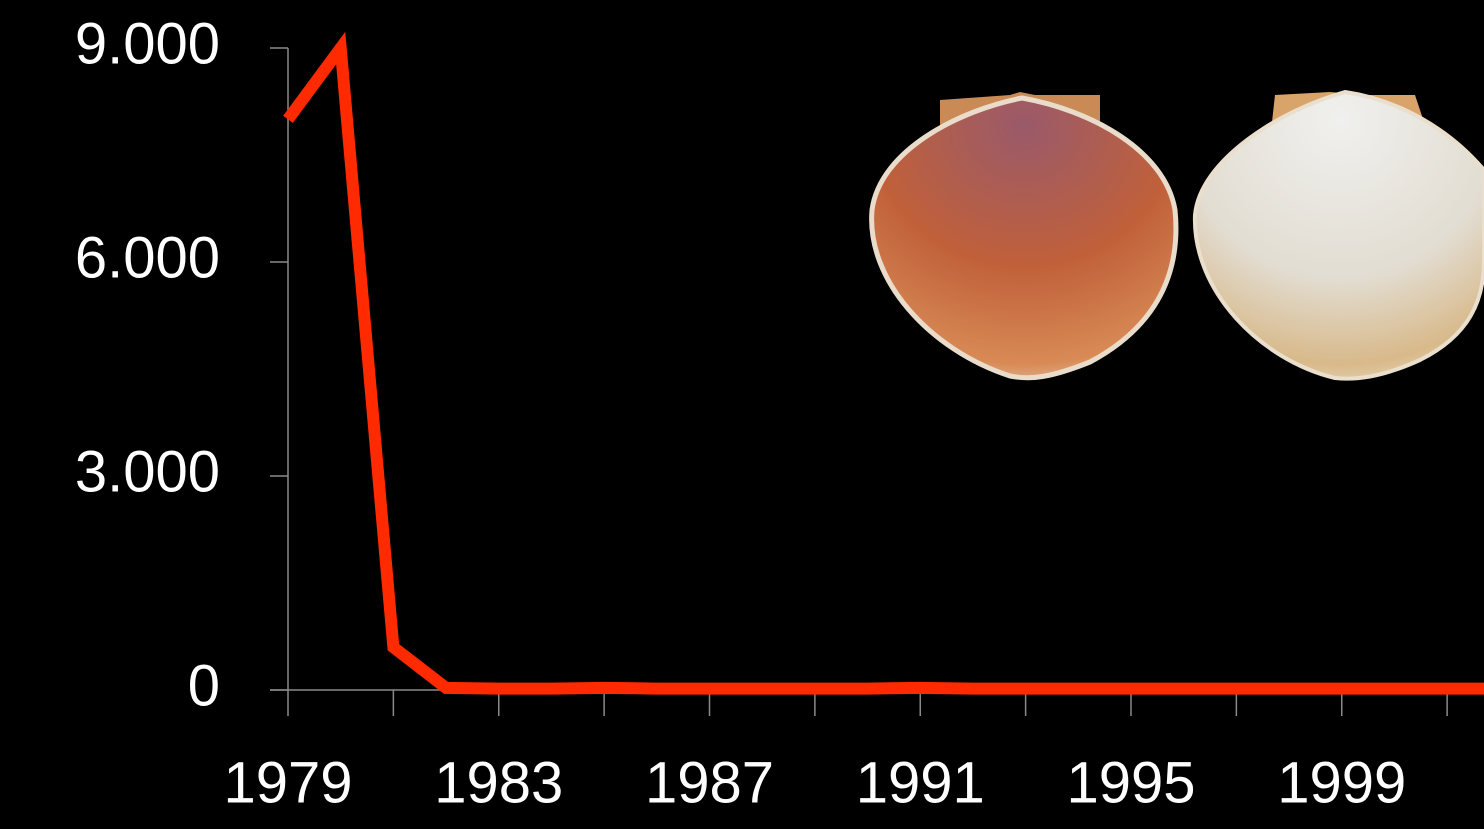 The image size is (1484, 829). I want to click on x-tick-label: 1979, so click(287, 782).